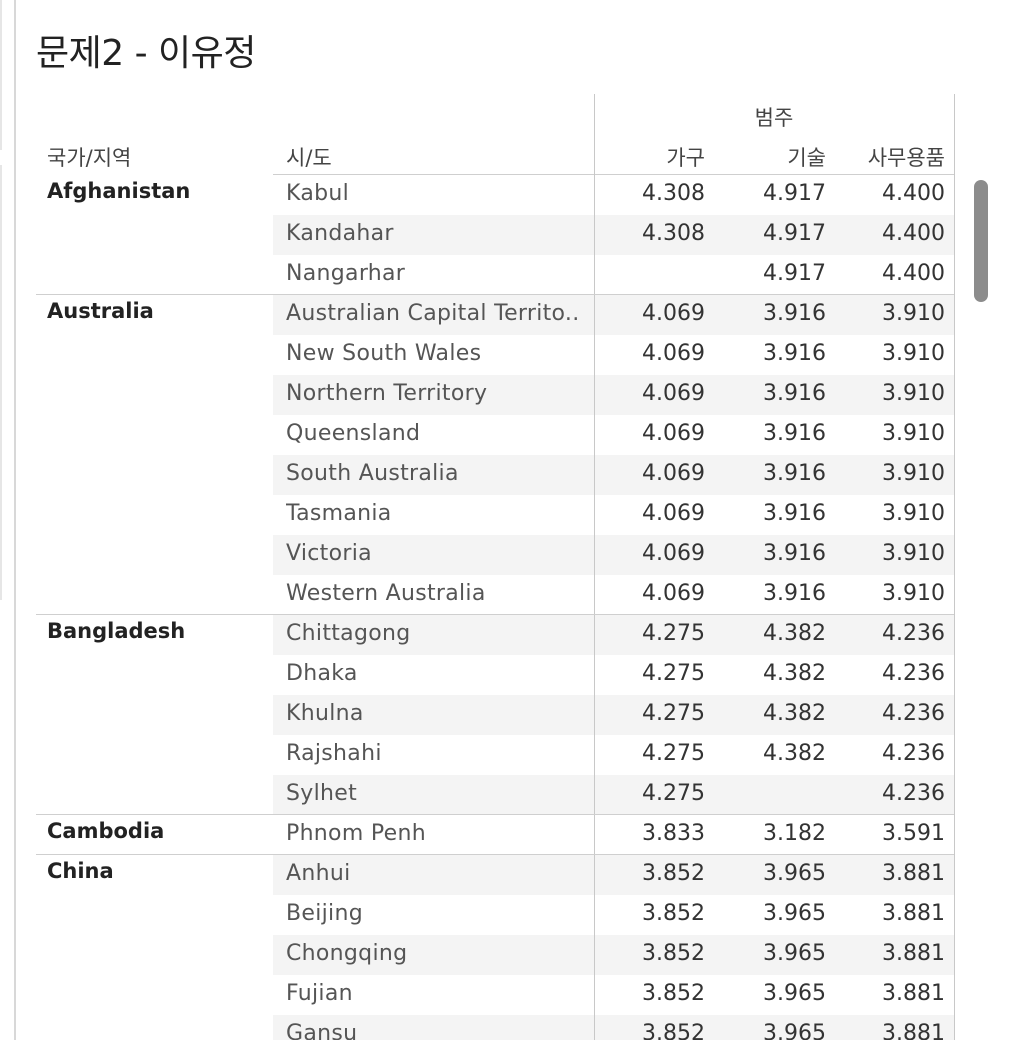  I want to click on table-row: Khulna 4.275 4.382 4.236, so click(515, 715).